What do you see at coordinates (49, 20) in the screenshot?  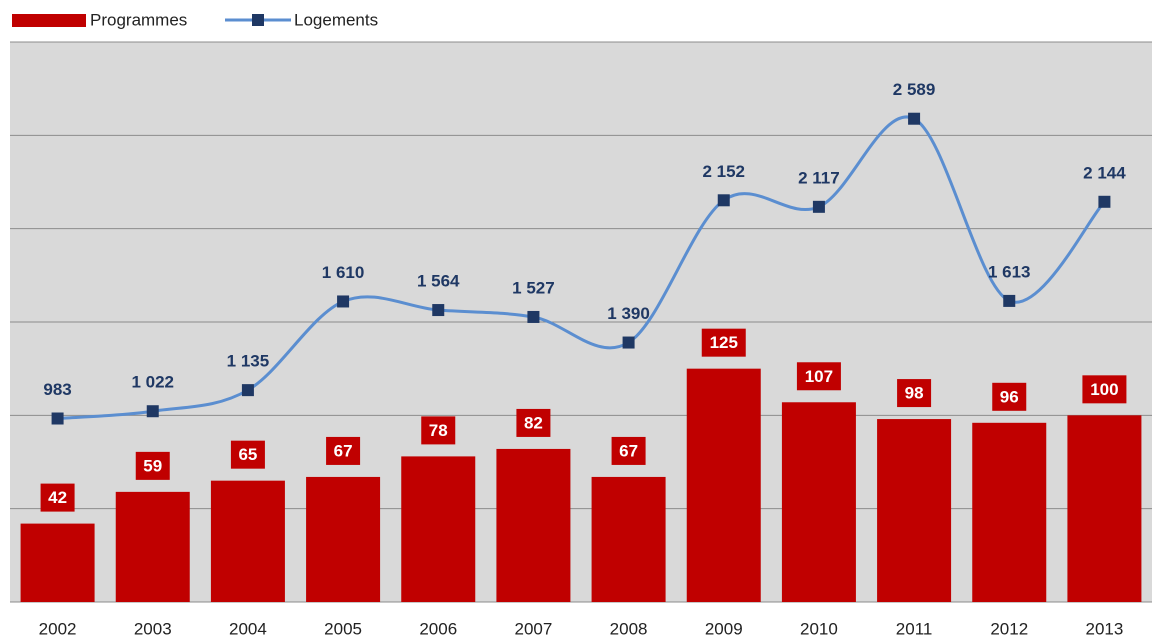 I see `legend-swatch` at bounding box center [49, 20].